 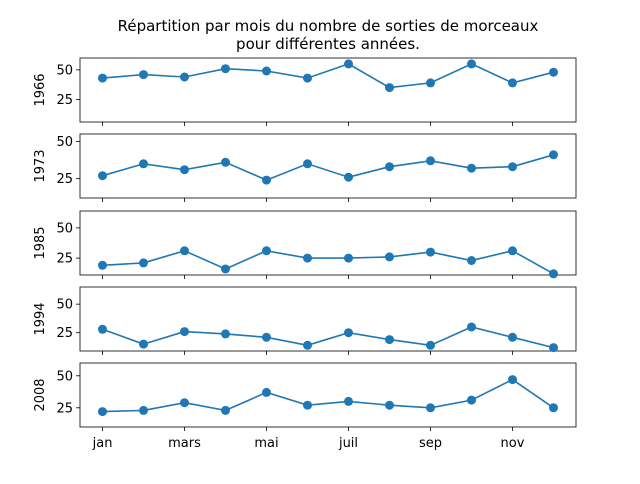 I want to click on y-axis-label-1985: 1985, so click(x=40, y=242).